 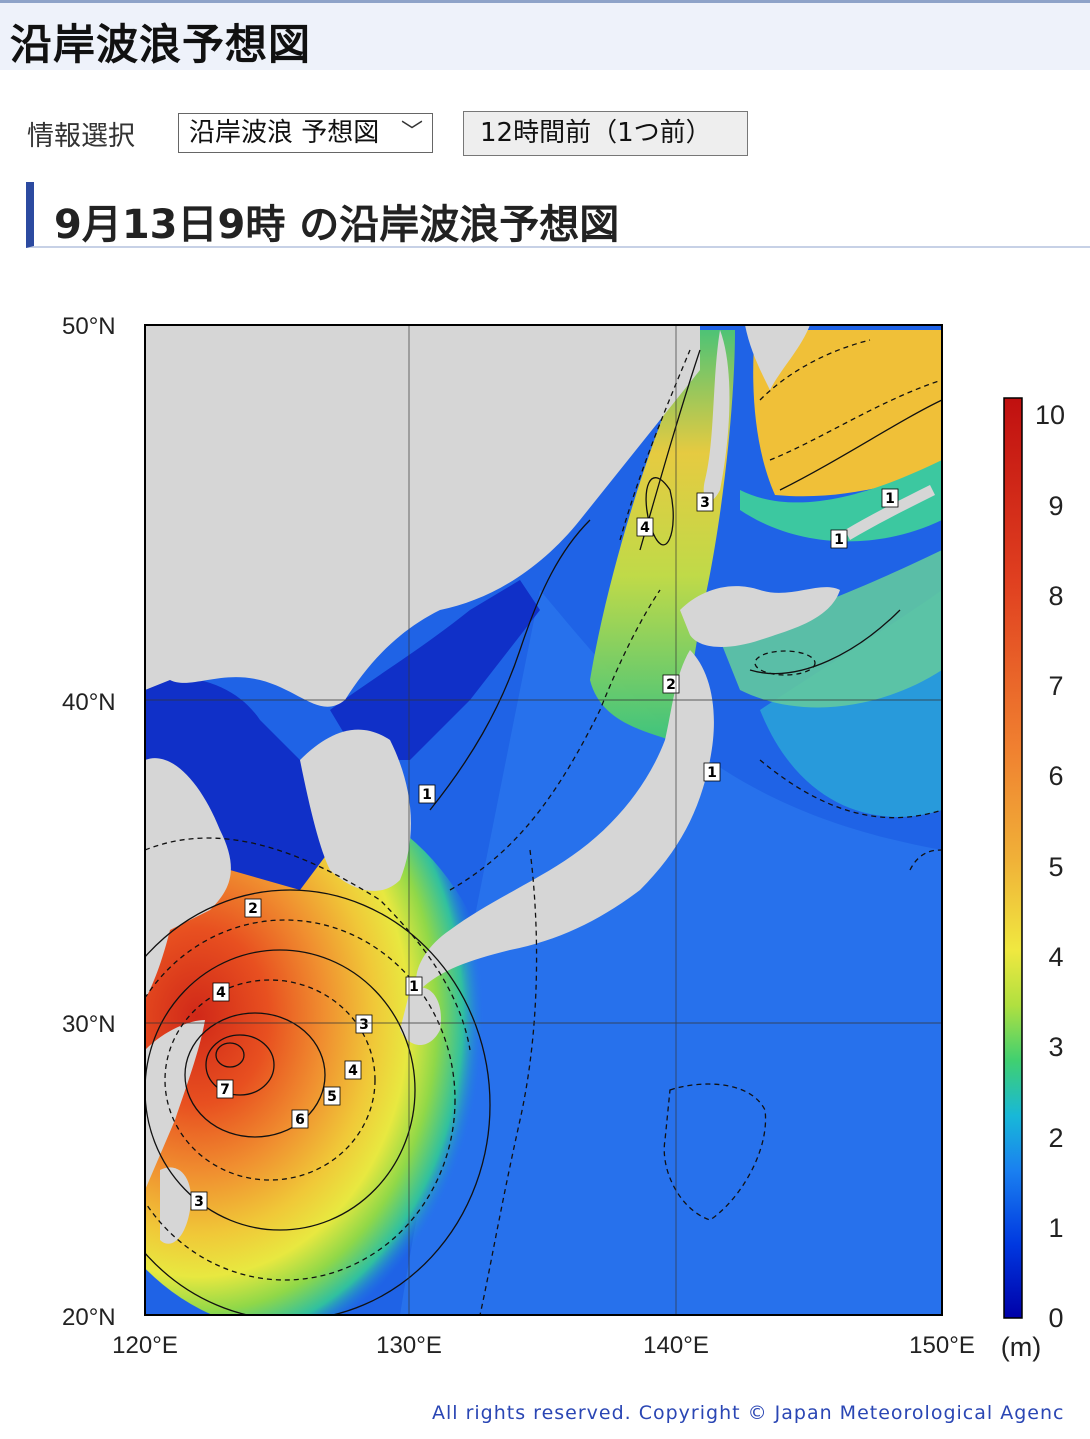 I want to click on colorbar-tick: 8, so click(x=1055, y=596).